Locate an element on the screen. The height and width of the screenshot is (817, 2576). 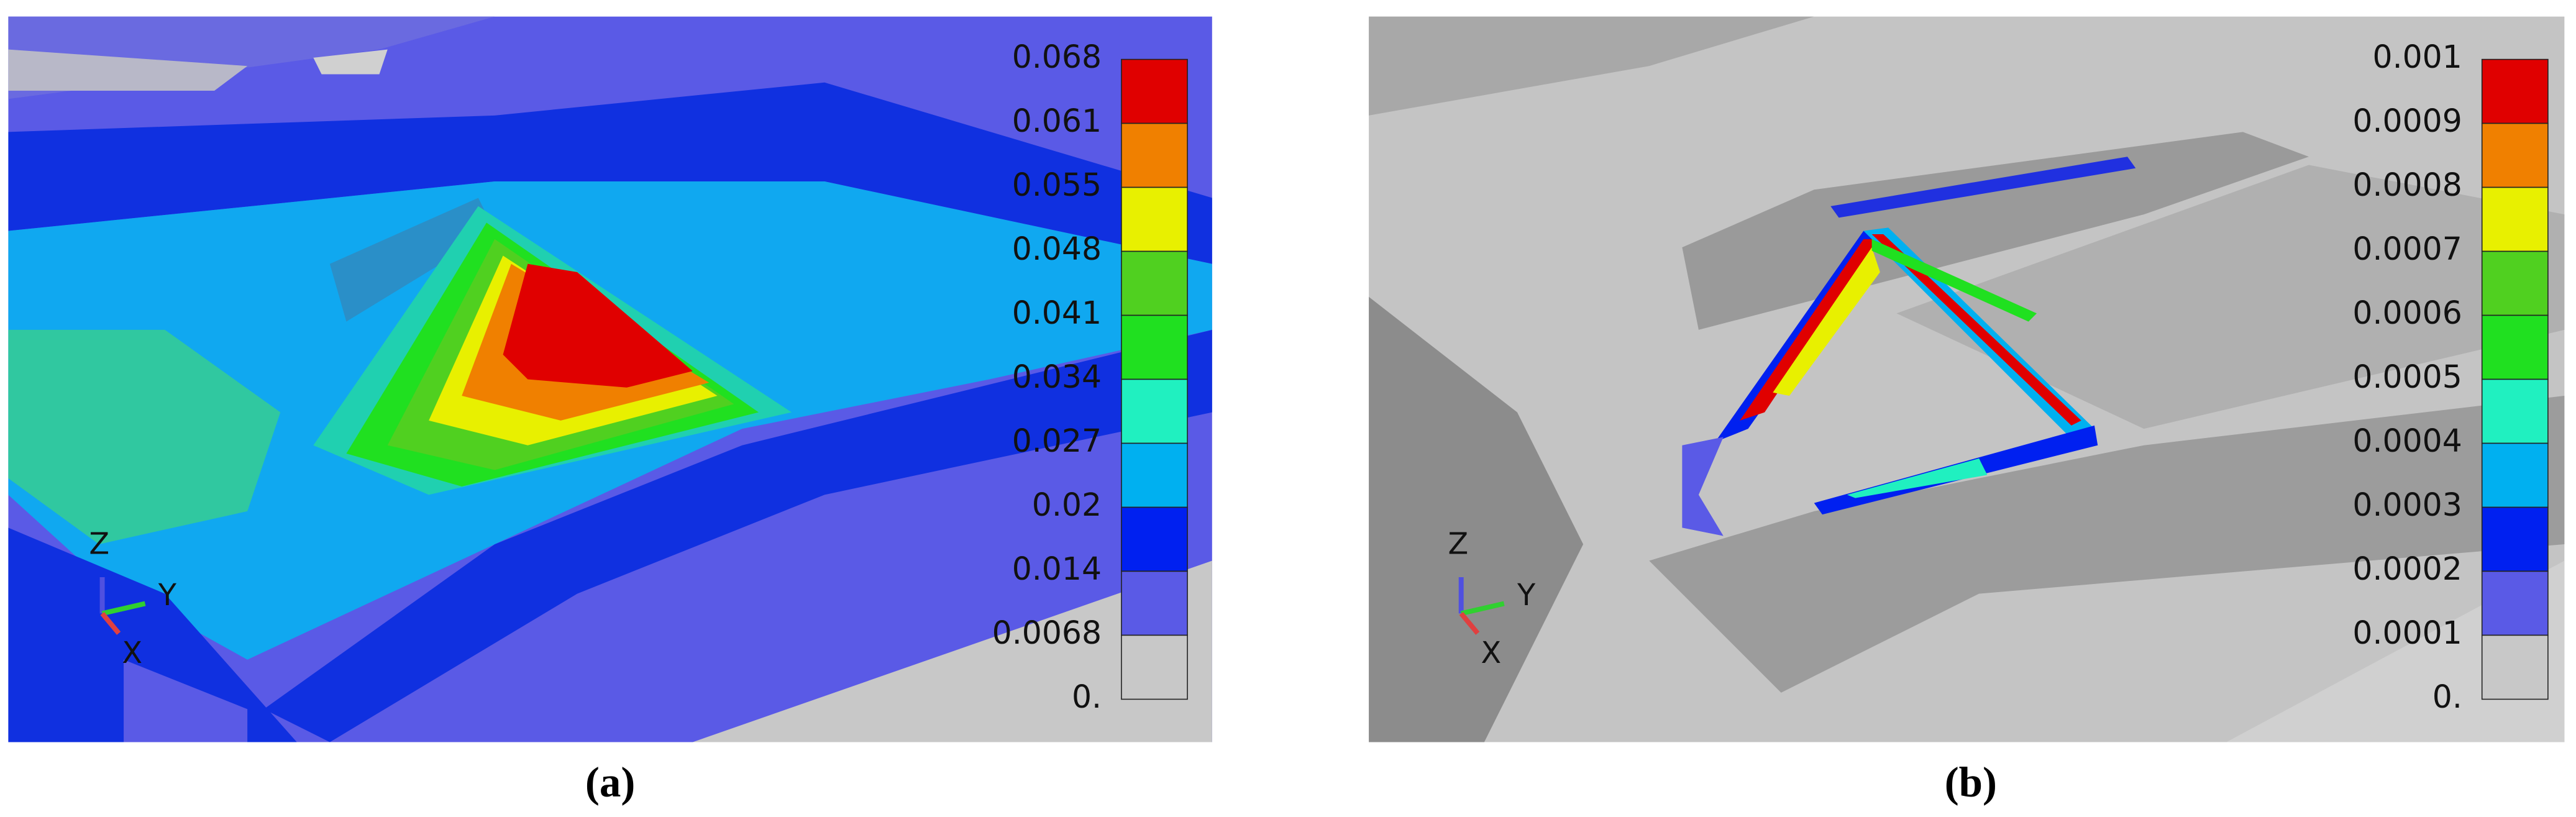
colorbar-label: 0.014 is located at coordinates (1057, 568).